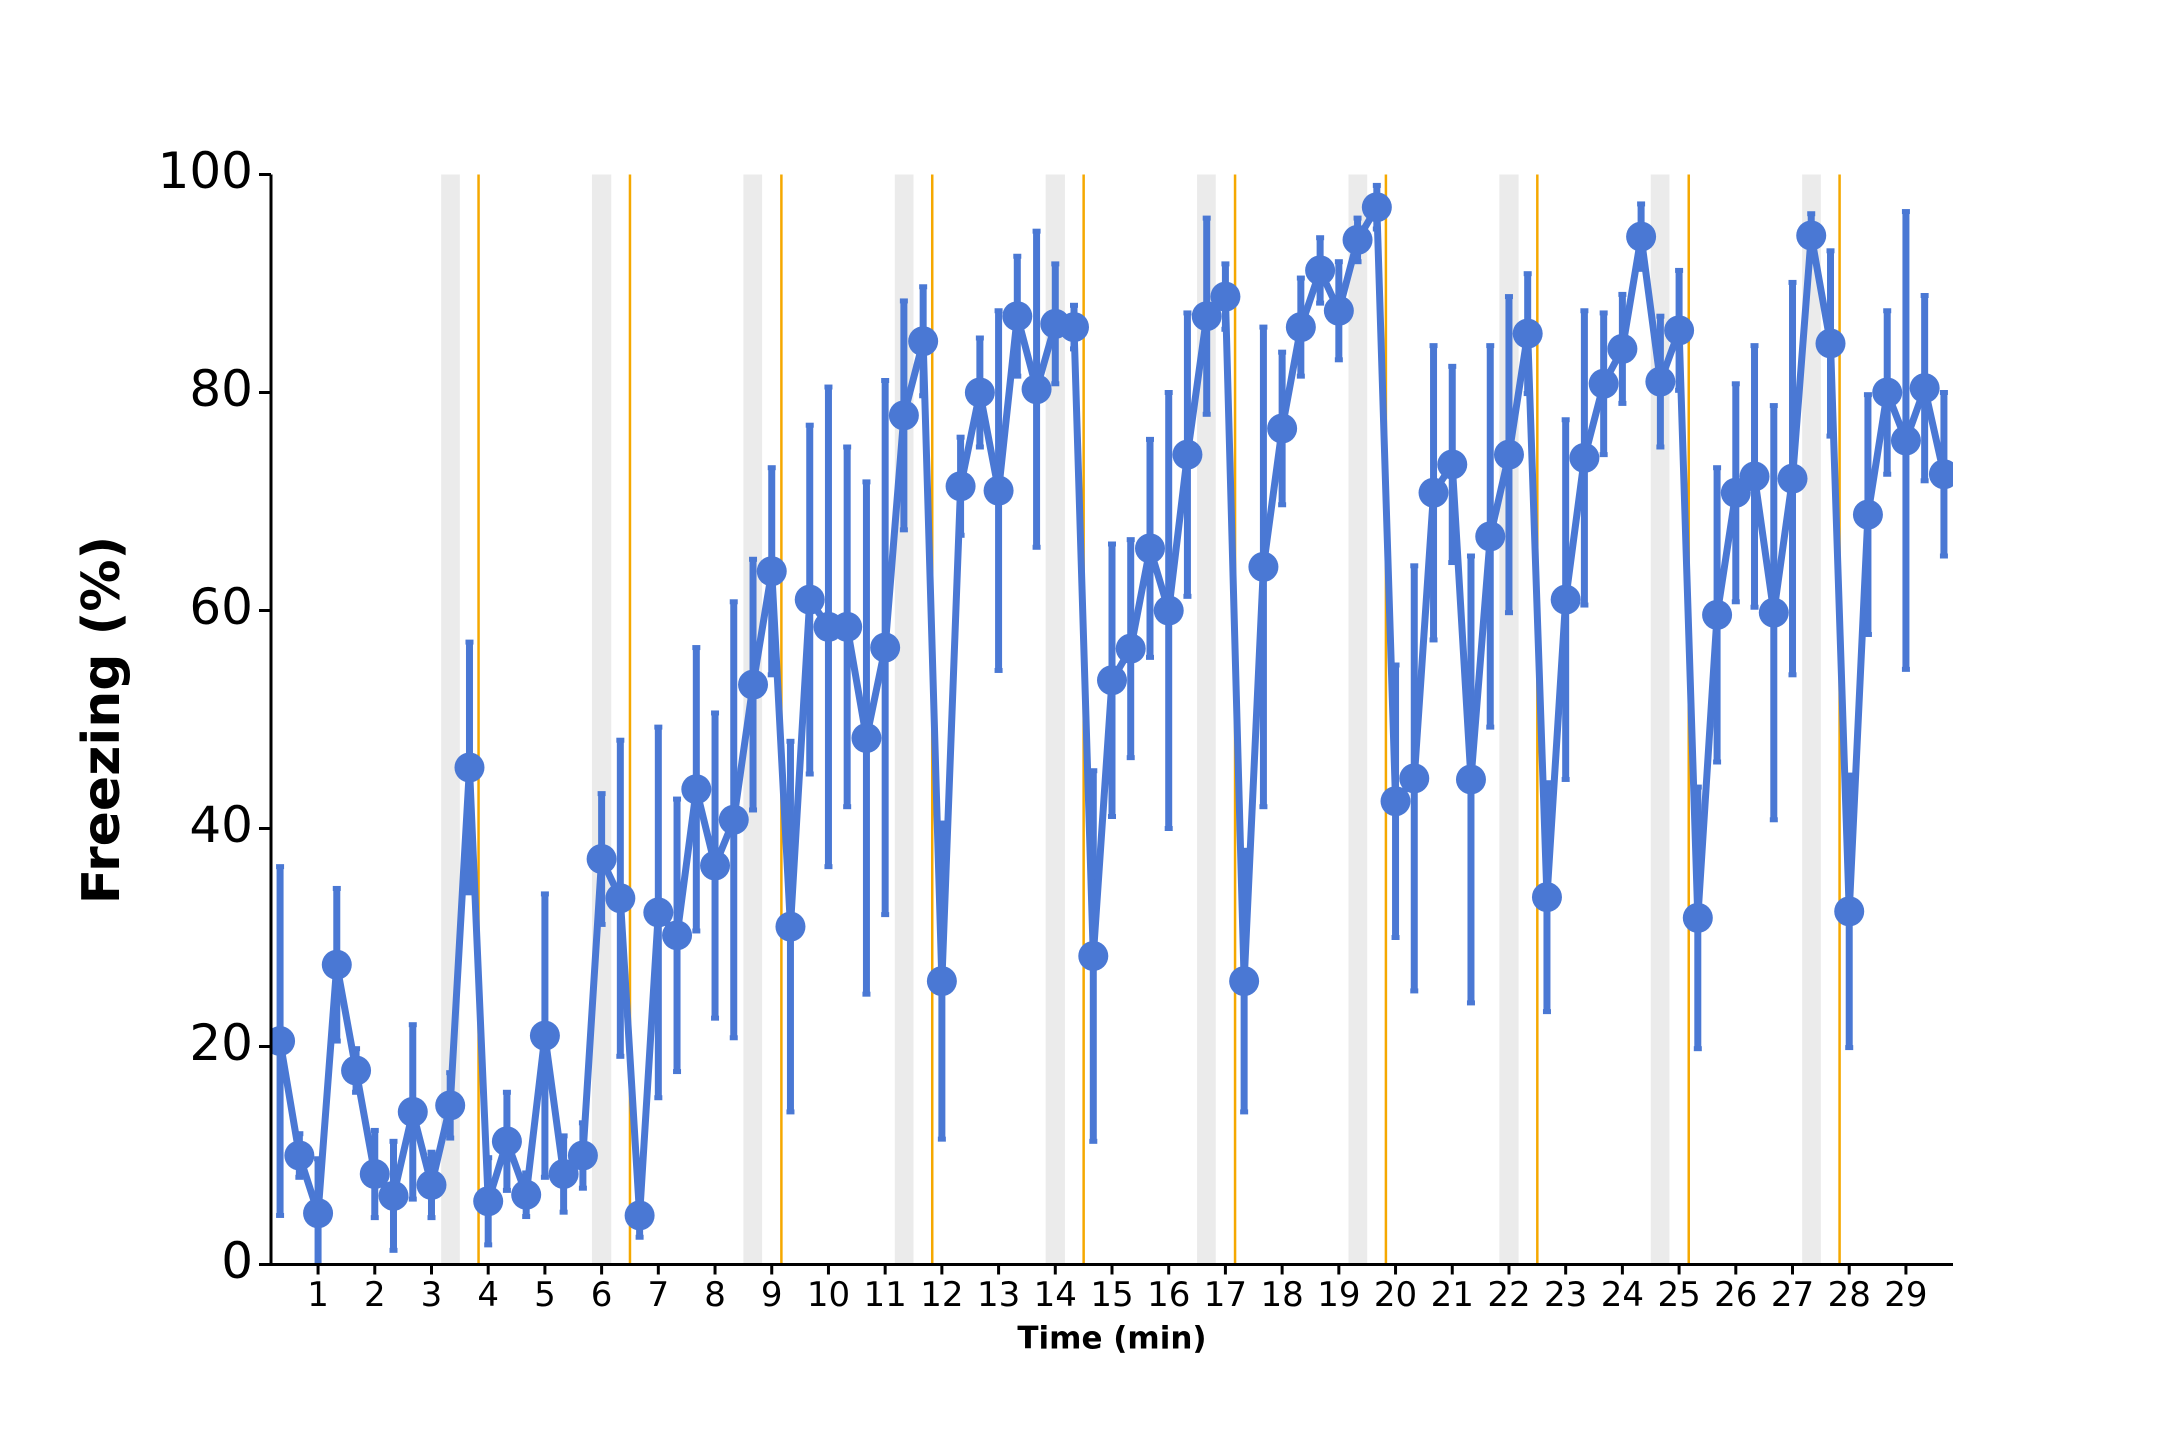 The width and height of the screenshot is (2160, 1444). I want to click on x-tick-label: 4, so click(488, 1295).